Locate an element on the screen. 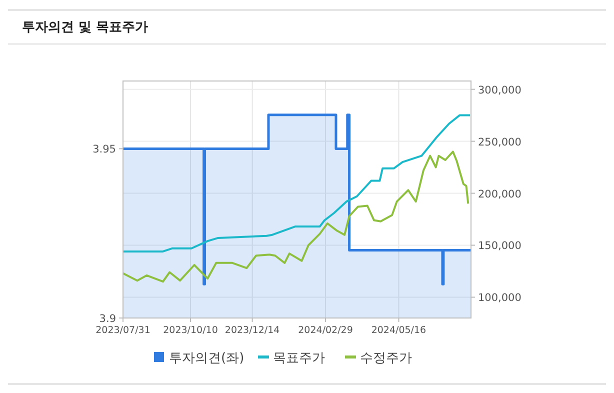 This screenshot has width=614, height=393. x-tick-label: 2023/07/31 is located at coordinates (123, 330).